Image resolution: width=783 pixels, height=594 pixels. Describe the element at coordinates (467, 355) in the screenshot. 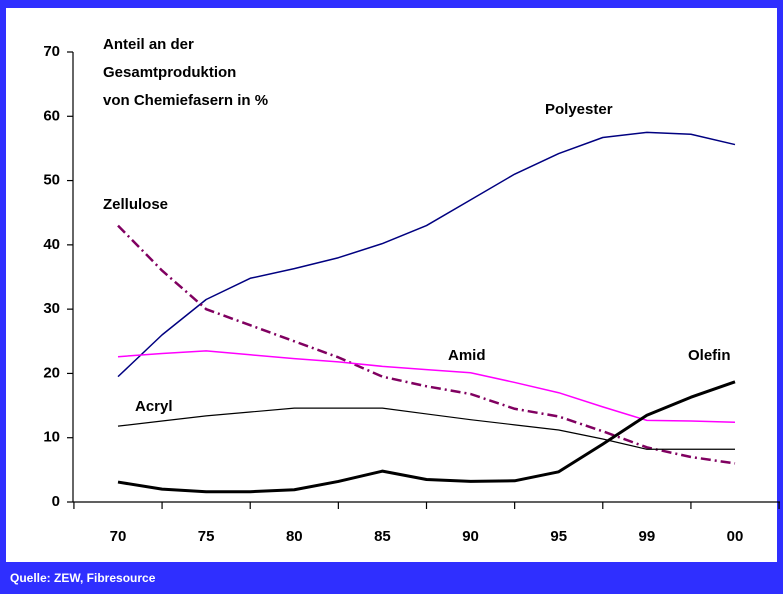

I see `series-label: Amid` at that location.